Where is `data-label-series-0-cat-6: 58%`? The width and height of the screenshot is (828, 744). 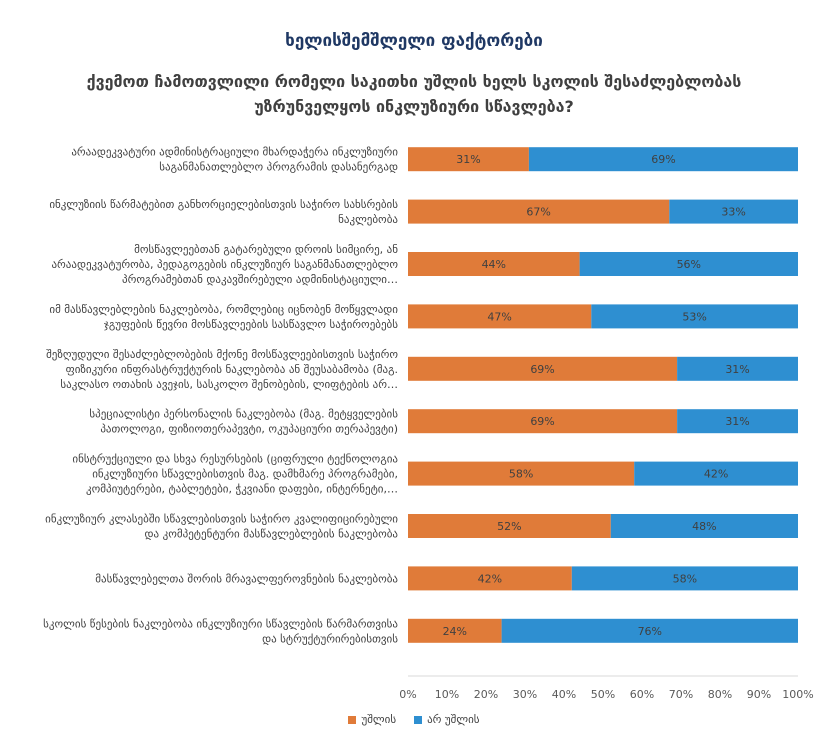 data-label-series-0-cat-6: 58% is located at coordinates (521, 474).